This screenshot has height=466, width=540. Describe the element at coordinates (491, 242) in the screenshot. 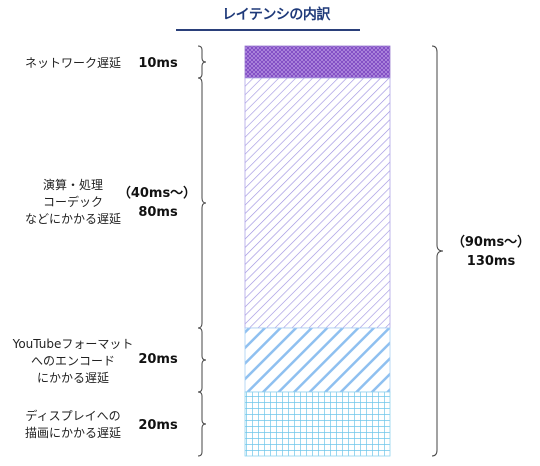

I see `total-range: （90ms〜）` at that location.